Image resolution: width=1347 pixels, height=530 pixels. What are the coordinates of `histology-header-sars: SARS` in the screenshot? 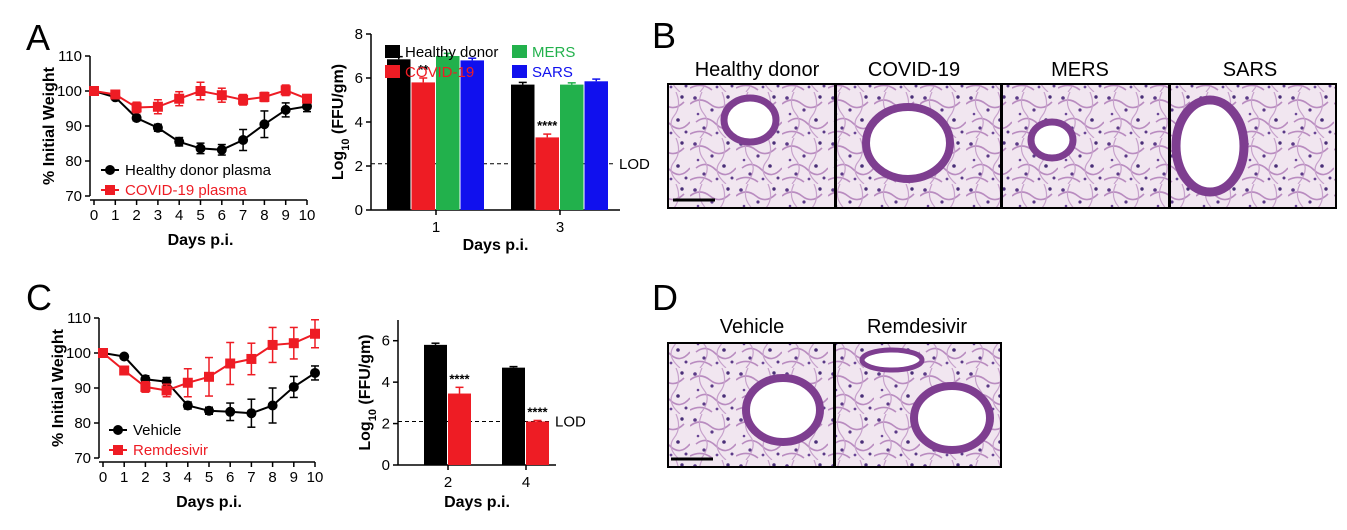 It's located at (1250, 70).